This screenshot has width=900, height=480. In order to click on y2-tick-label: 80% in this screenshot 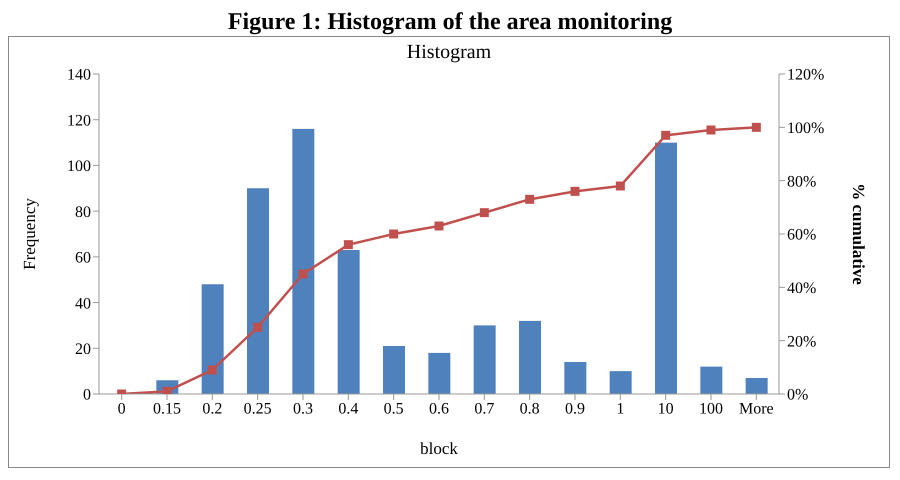, I will do `click(801, 181)`.